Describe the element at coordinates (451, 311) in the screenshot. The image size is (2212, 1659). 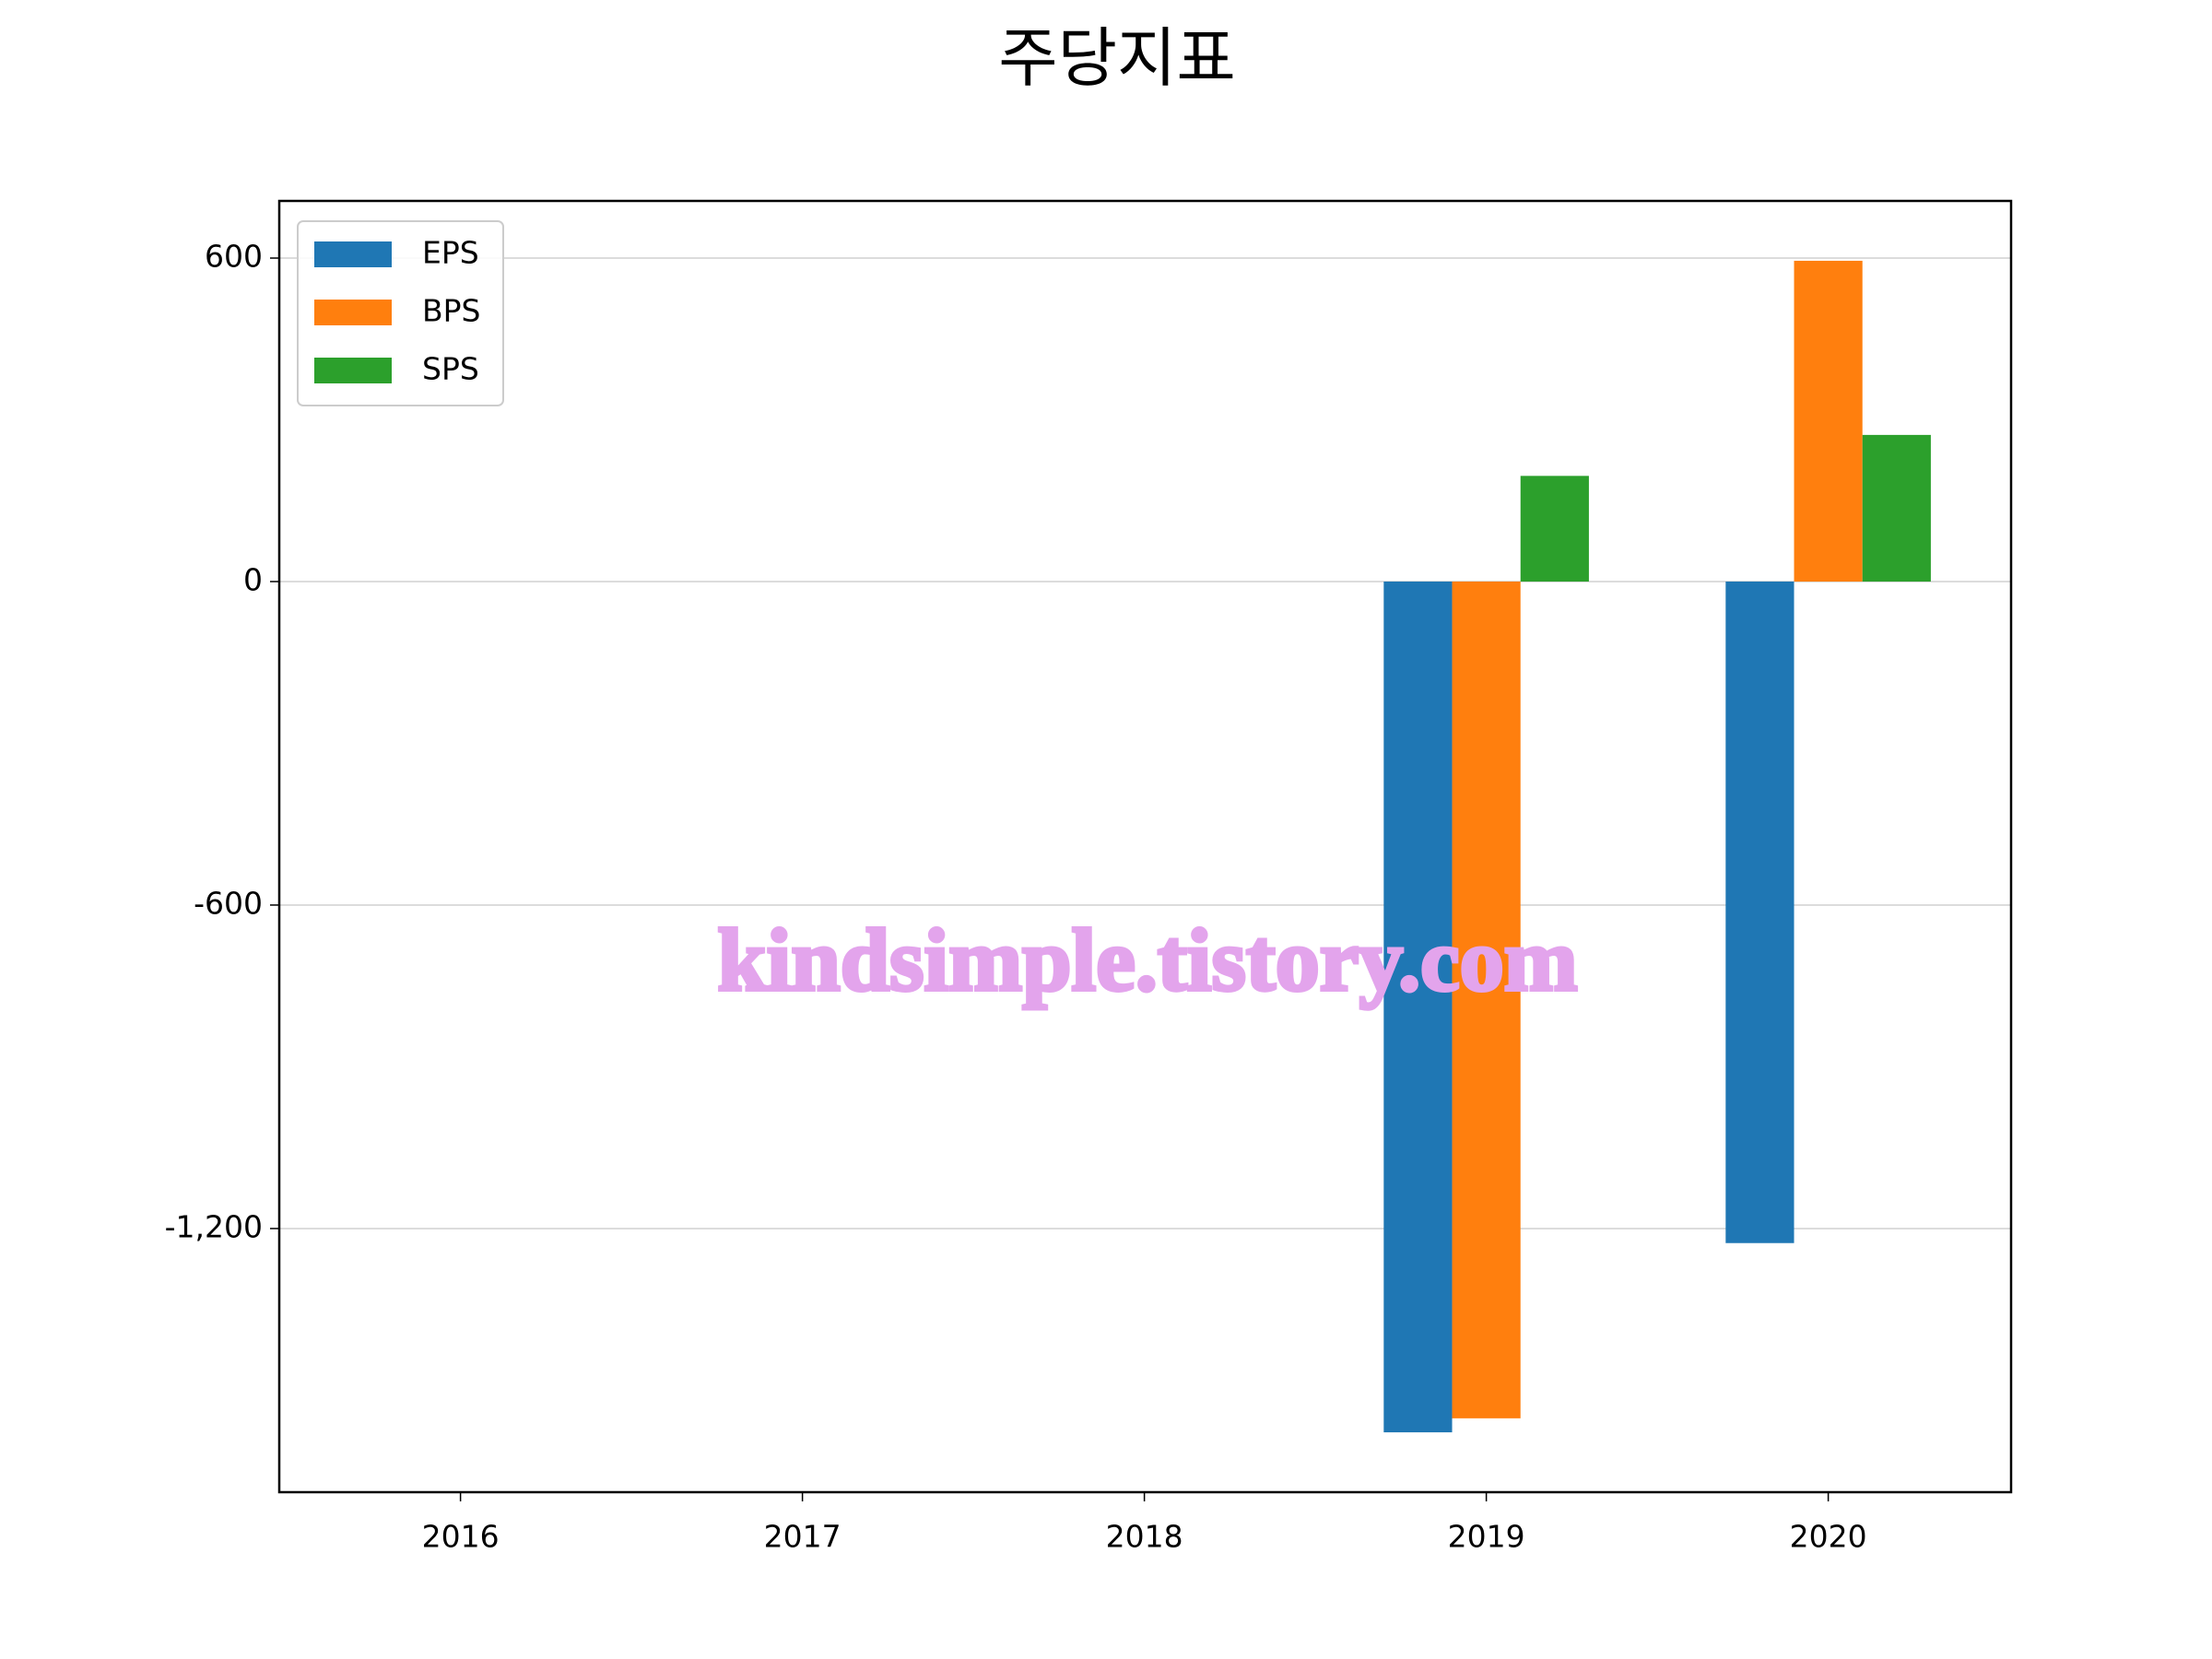
I see `legend-label: BPS` at that location.